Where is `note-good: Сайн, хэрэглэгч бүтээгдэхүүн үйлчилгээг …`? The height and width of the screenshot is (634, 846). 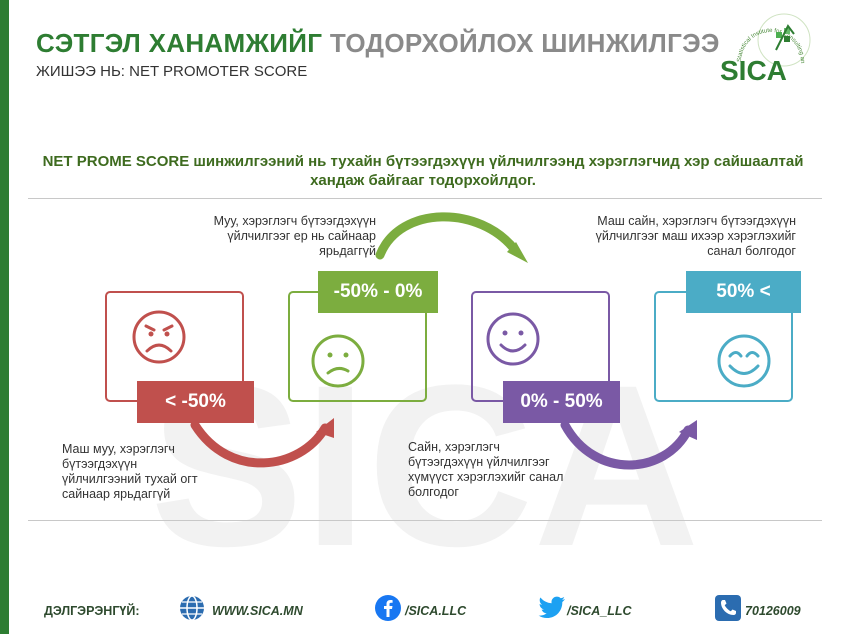 note-good: Сайн, хэрэглэгч бүтээгдэхүүн үйлчилгээг … is located at coordinates (508, 470).